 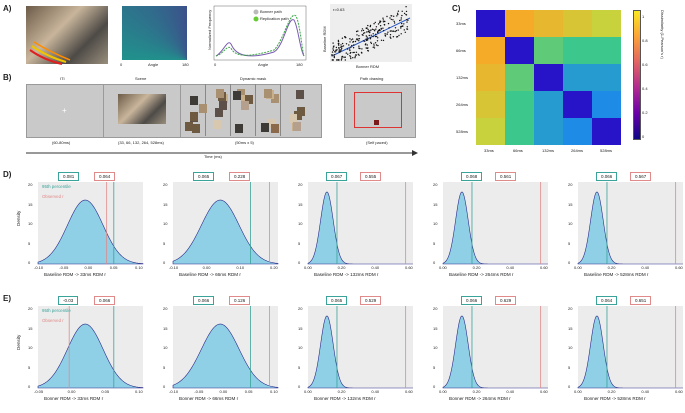 I want to click on heatmap-row-label: 264ms, so click(x=462, y=104).